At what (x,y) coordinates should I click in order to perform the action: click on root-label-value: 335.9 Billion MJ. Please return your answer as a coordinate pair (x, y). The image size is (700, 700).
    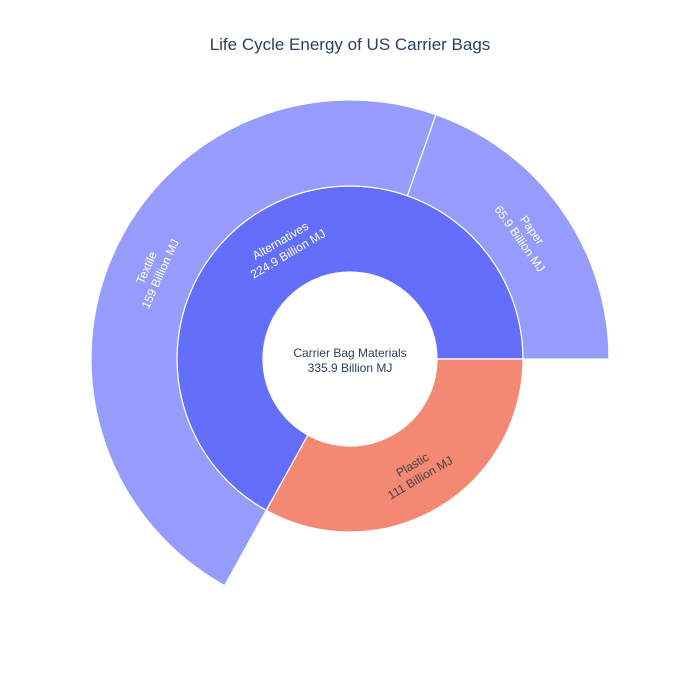
    Looking at the image, I should click on (350, 368).